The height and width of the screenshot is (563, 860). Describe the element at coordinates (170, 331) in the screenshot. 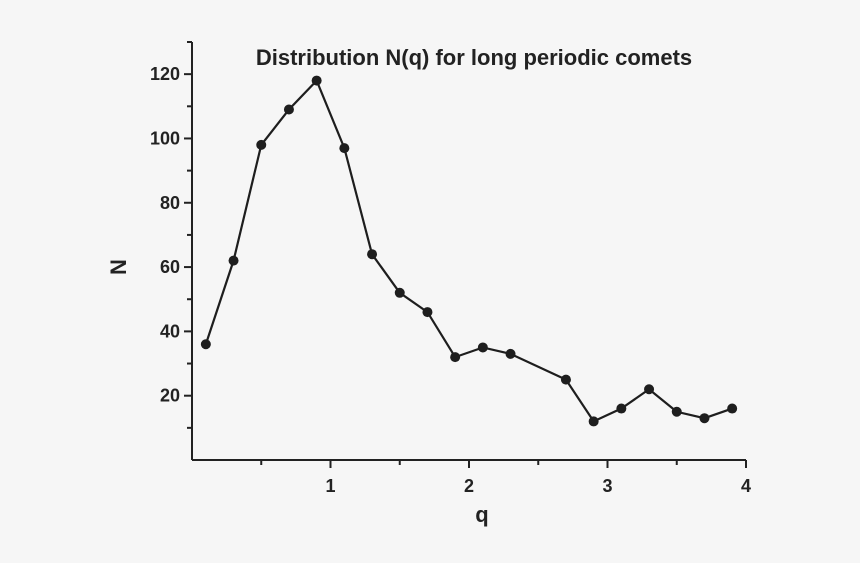

I see `y-tick-label: 40` at that location.